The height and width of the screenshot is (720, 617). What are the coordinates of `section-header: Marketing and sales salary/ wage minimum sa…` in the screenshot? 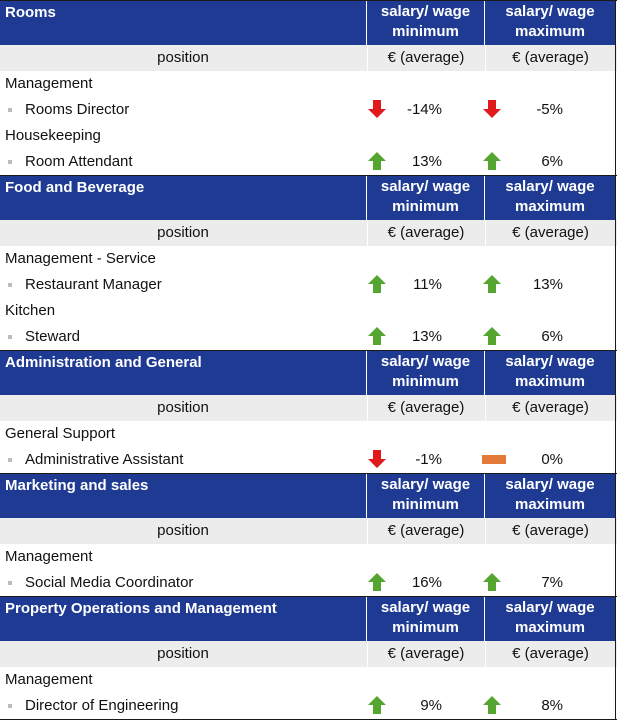 It's located at (308, 495).